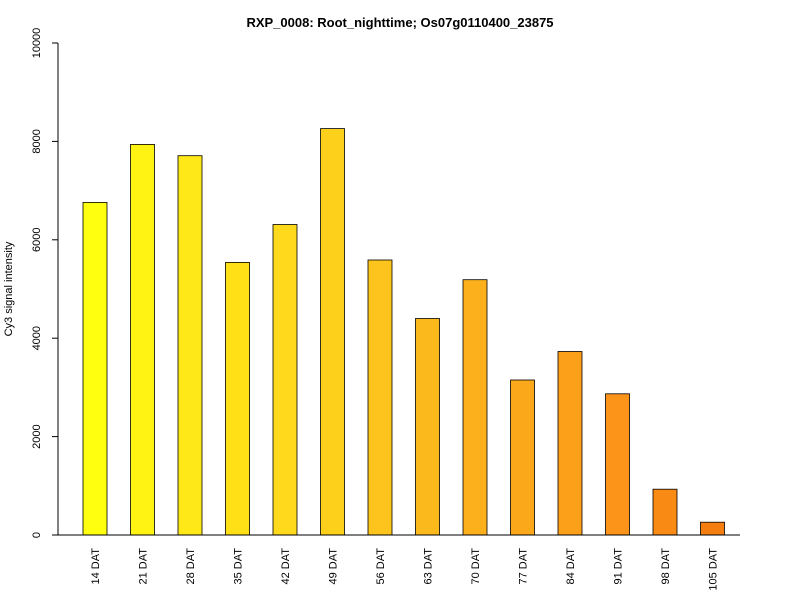  What do you see at coordinates (45, 283) in the screenshot?
I see `y-axis: 0 2000 4000 6000 8000 10000` at bounding box center [45, 283].